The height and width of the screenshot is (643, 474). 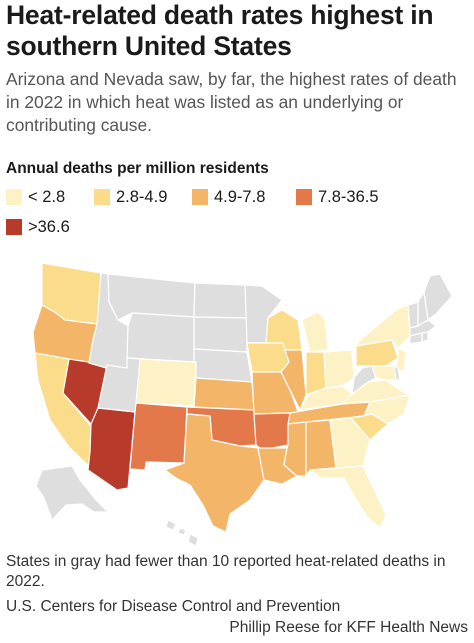 I want to click on state-new-mexico, so click(x=158, y=436).